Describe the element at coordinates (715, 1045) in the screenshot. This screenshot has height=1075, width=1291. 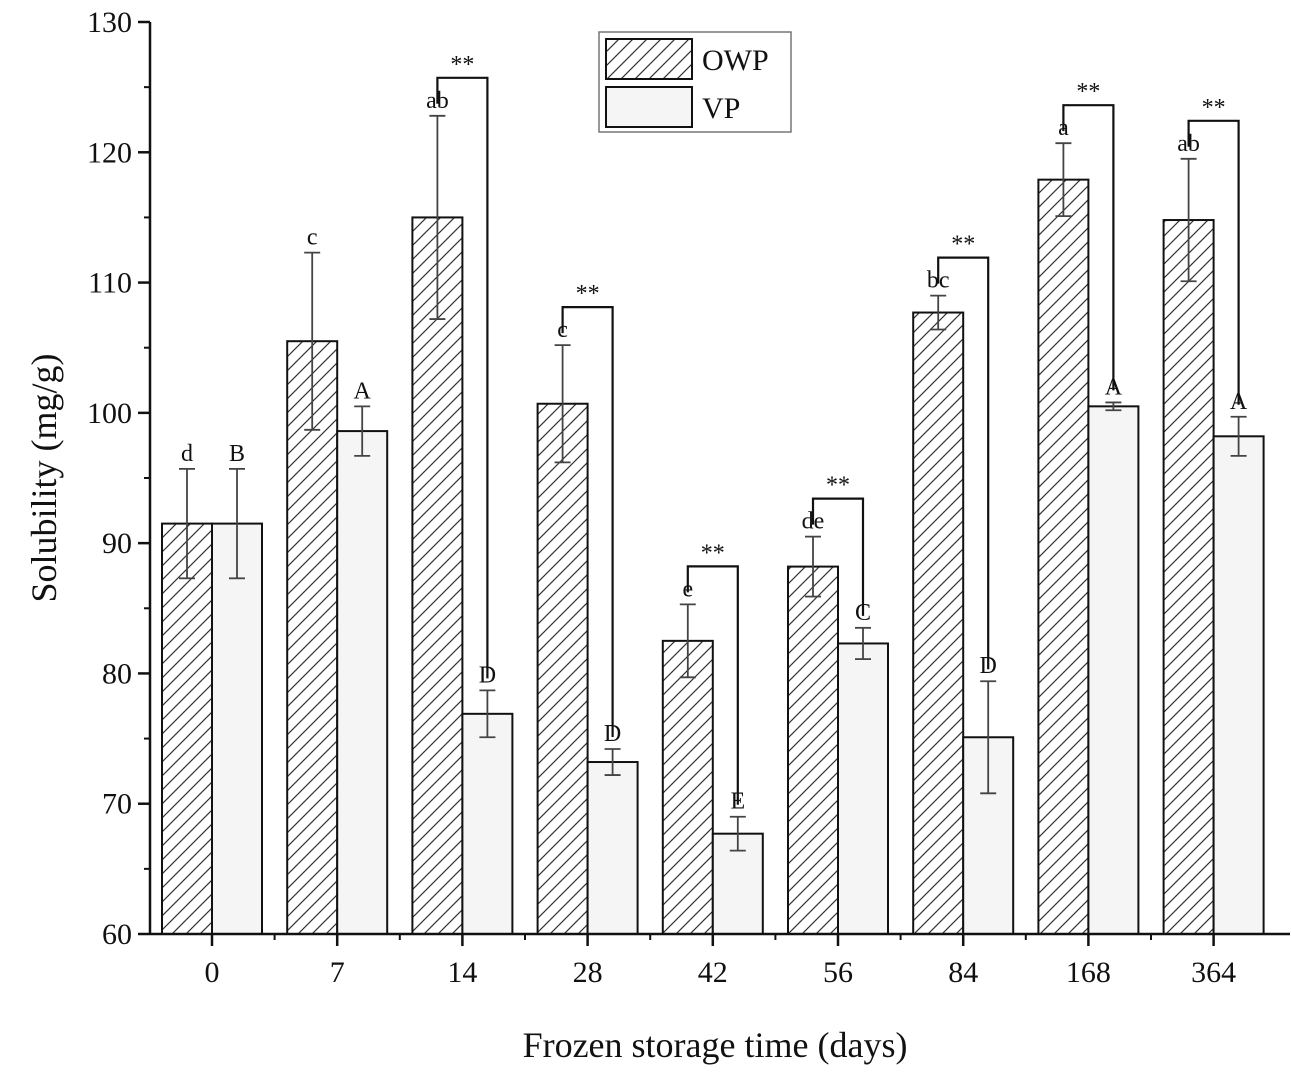
I see `x-axis-title: Frozen storage time (days)` at that location.